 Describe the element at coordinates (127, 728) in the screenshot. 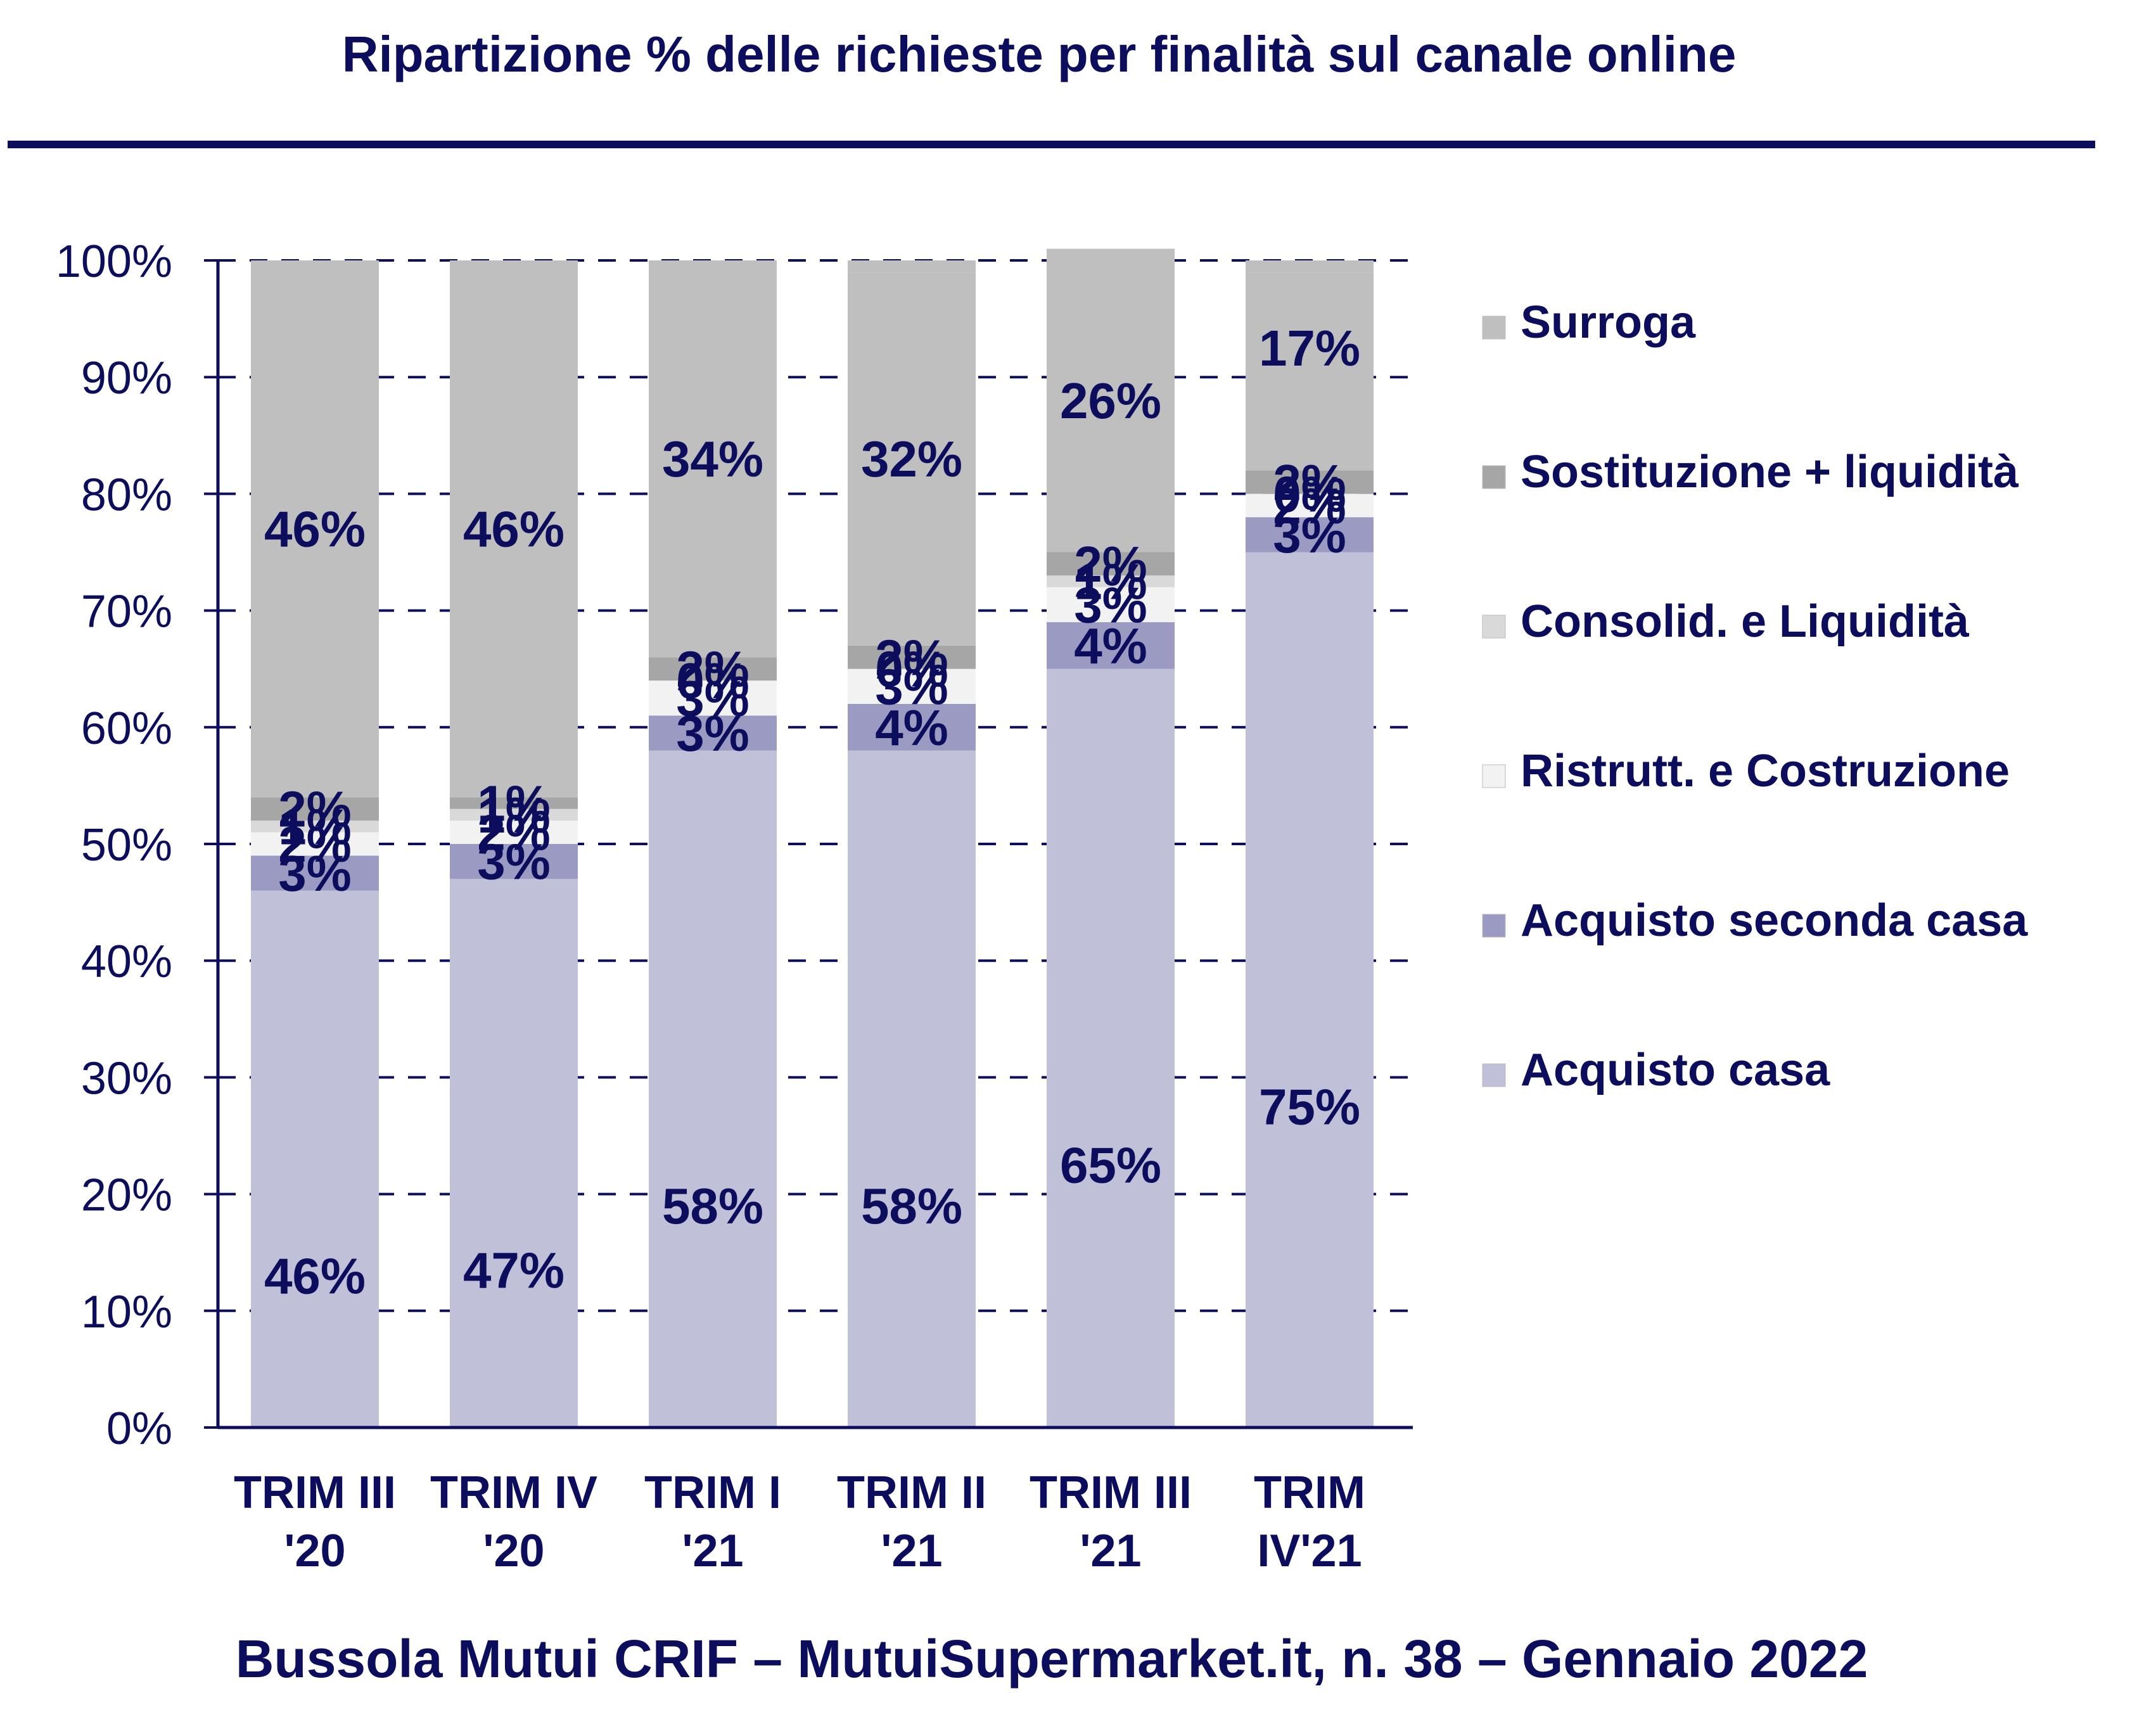

I see `y-tick-label: 60%` at that location.